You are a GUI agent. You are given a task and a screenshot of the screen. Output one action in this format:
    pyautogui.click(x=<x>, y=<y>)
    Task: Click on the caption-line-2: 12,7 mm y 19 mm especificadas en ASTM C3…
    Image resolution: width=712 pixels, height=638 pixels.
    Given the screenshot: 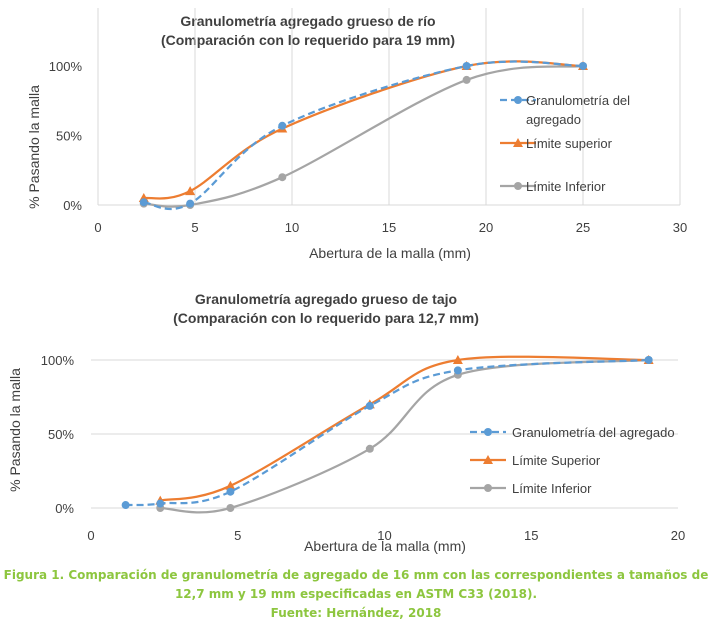 What is the action you would take?
    pyautogui.click(x=356, y=594)
    